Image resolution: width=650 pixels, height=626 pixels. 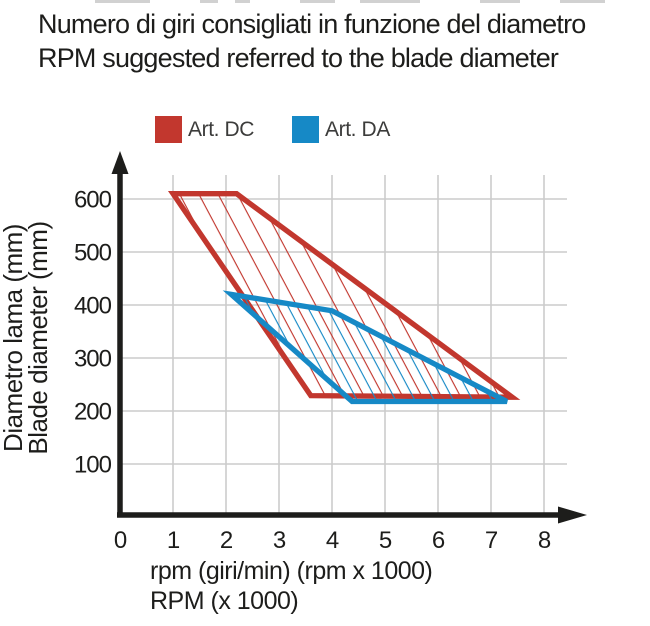 What do you see at coordinates (168, 129) in the screenshot?
I see `legend-swatch-dc` at bounding box center [168, 129].